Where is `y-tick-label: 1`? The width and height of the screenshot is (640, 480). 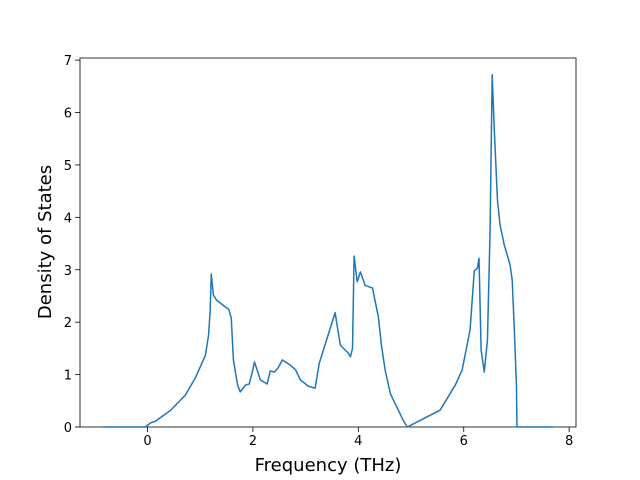
y-tick-label: 1 is located at coordinates (68, 376).